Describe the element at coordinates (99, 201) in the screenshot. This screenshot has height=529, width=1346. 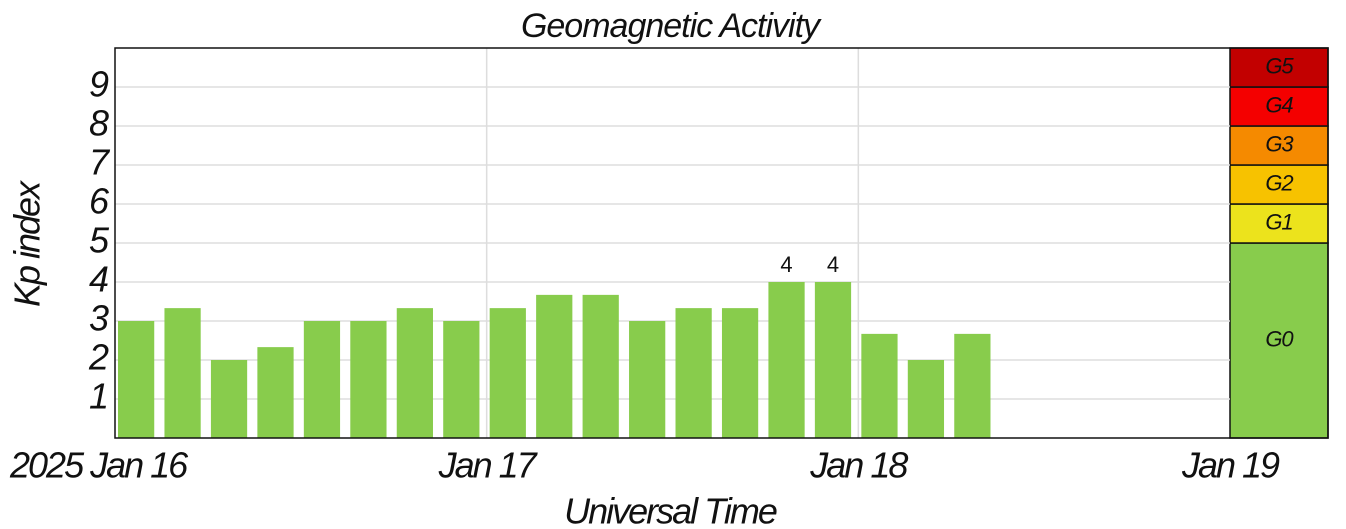
I see `y-tick-label: 6` at that location.